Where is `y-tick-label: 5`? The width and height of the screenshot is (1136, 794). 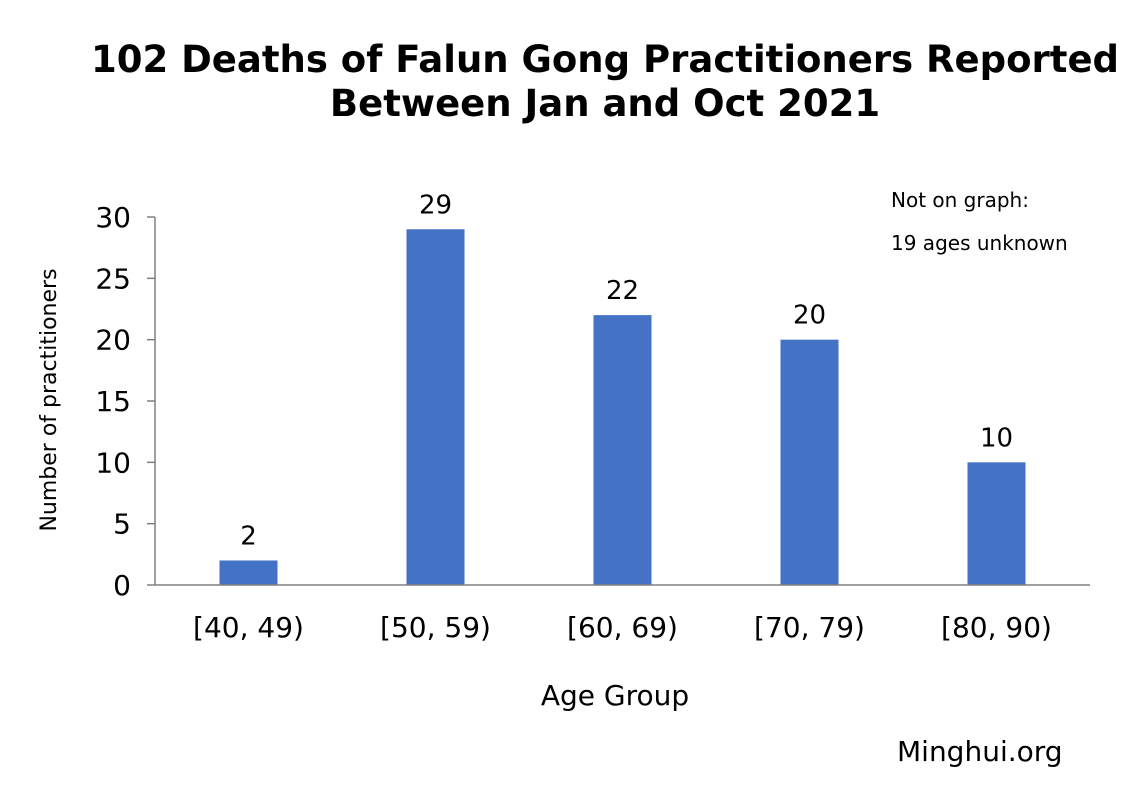 y-tick-label: 5 is located at coordinates (122, 524).